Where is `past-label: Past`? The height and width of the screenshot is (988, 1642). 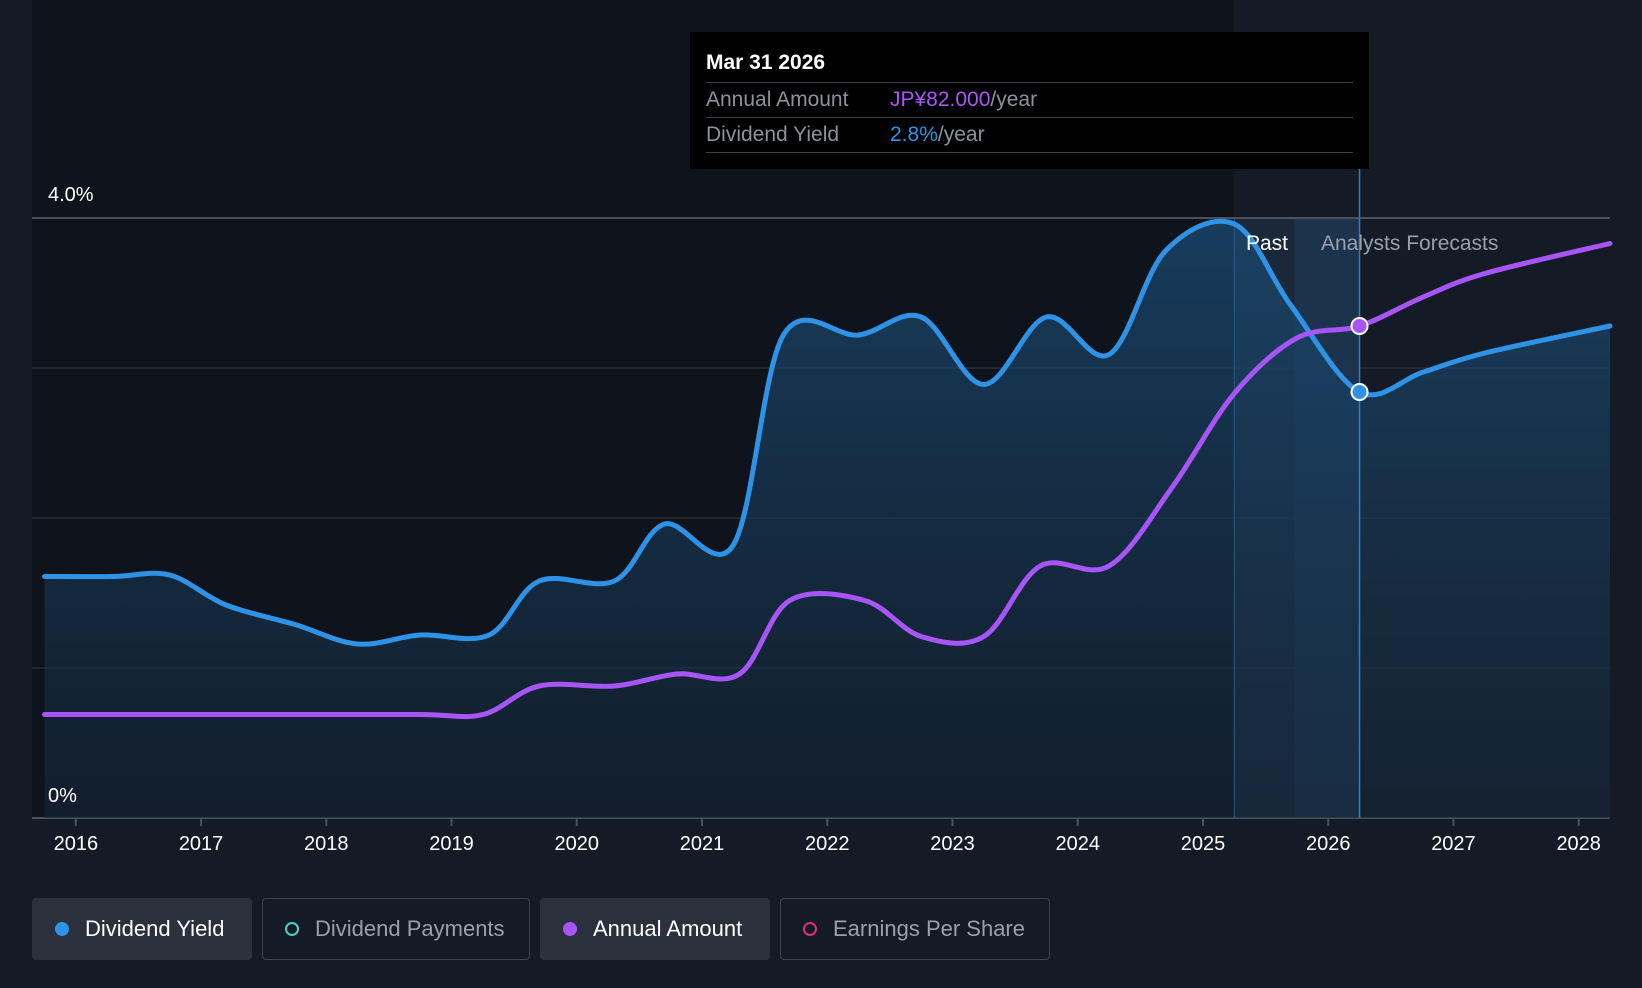
past-label: Past is located at coordinates (1267, 243).